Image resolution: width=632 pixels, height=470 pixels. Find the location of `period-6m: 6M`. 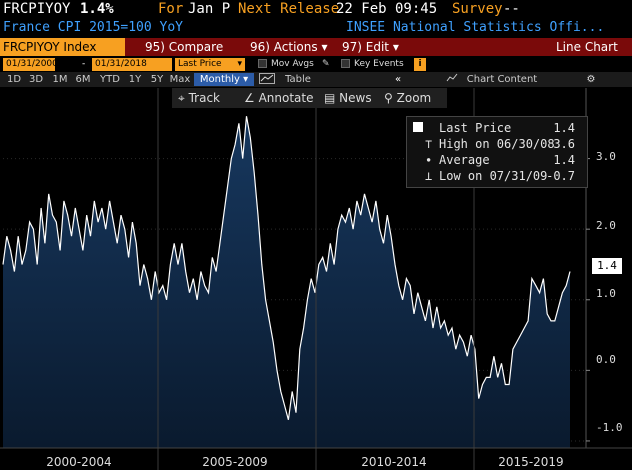

period-6m: 6M is located at coordinates (83, 79).